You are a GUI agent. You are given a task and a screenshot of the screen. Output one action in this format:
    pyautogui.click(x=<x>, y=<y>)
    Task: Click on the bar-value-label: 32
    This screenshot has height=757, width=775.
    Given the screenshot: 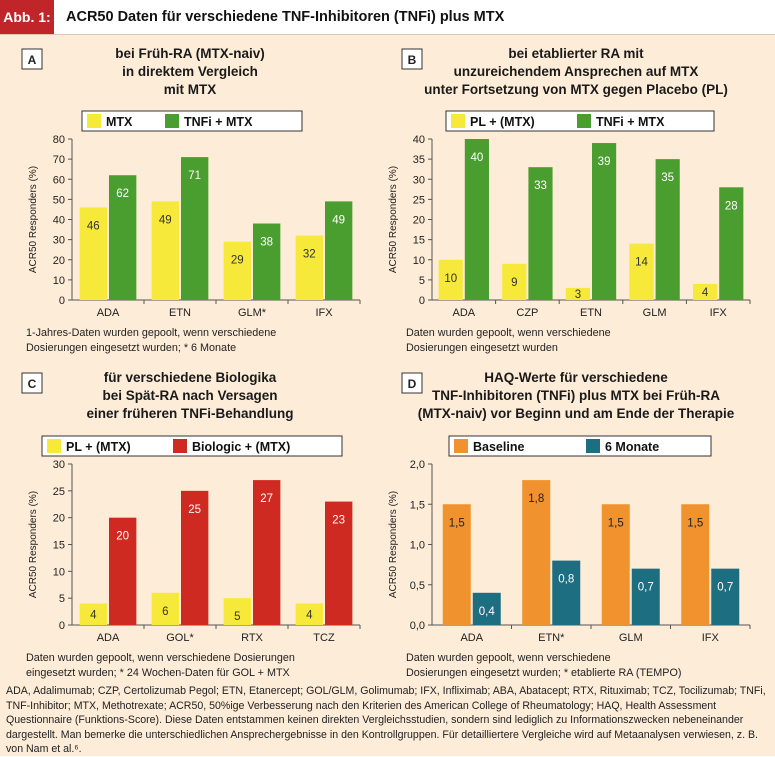 What is the action you would take?
    pyautogui.click(x=309, y=255)
    